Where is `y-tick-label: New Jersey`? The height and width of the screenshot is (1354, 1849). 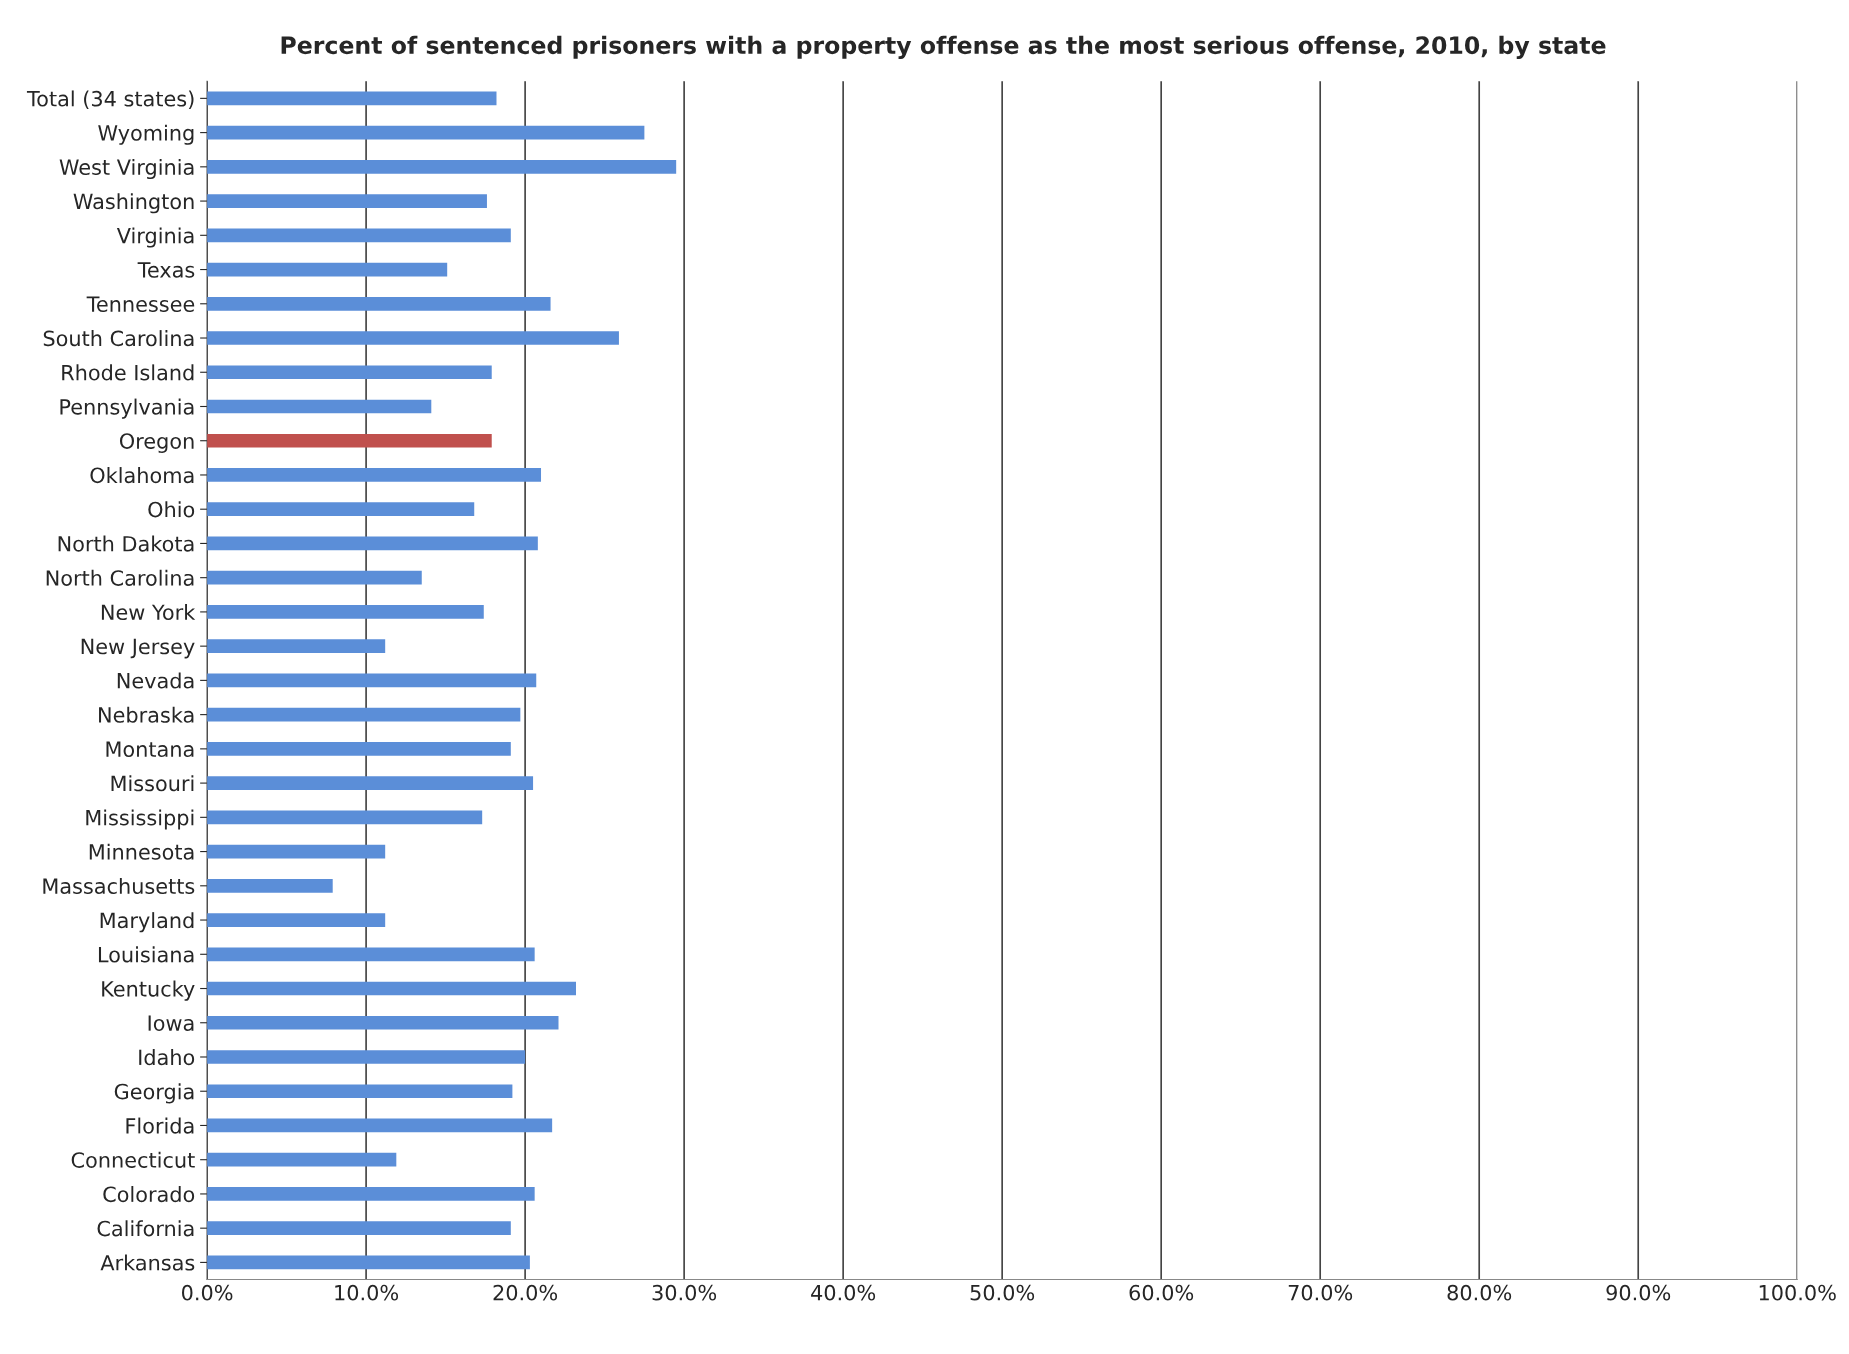
y-tick-label: New Jersey is located at coordinates (138, 648).